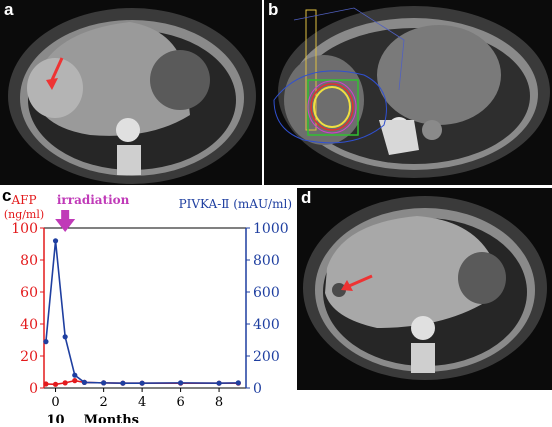  I want to click on left-axis-label-line2: (ng/ml), so click(24, 214).